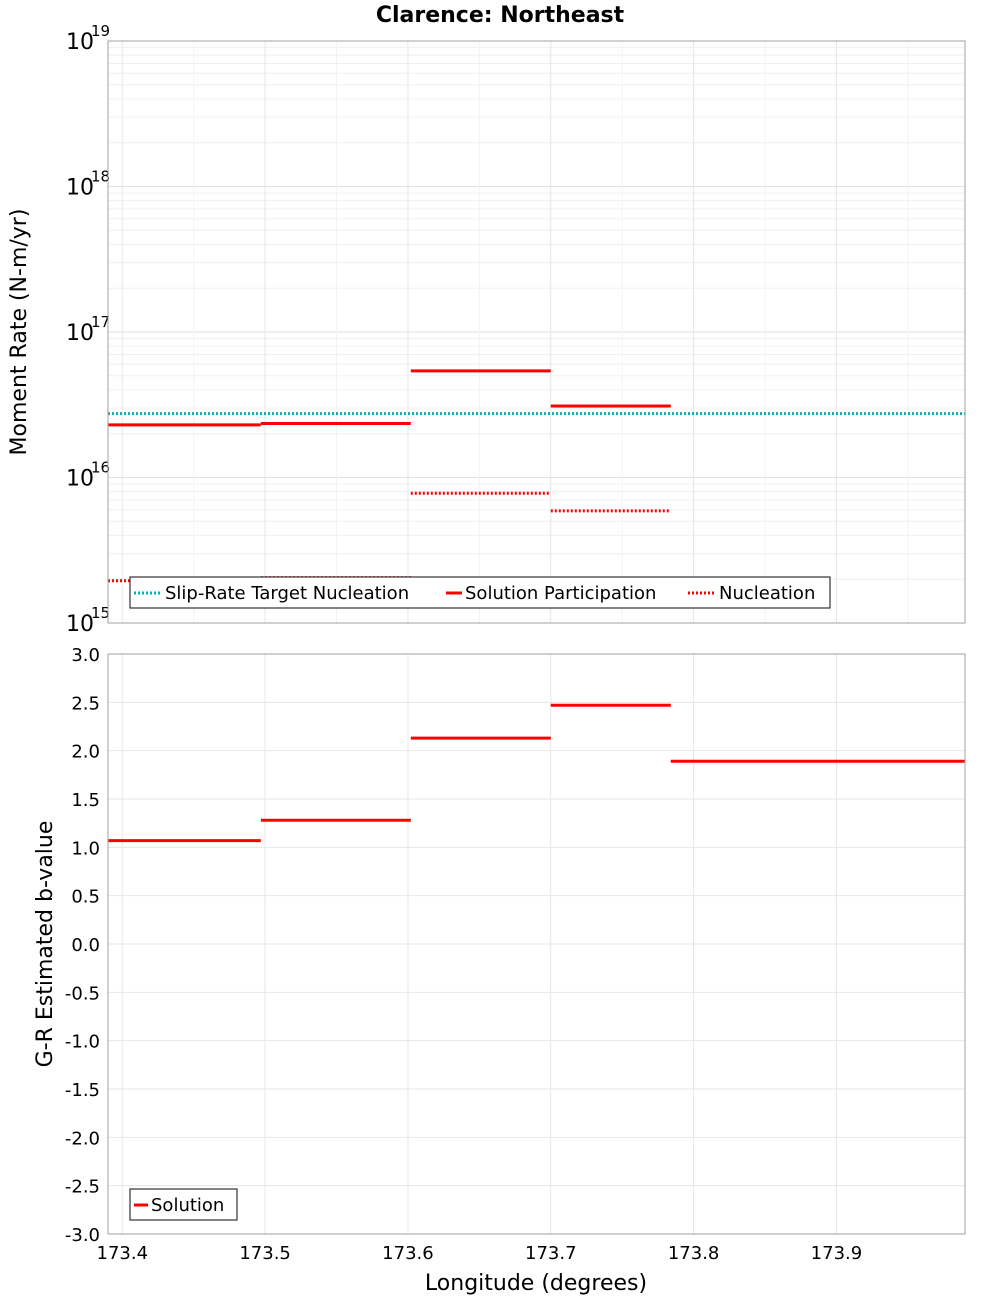  Describe the element at coordinates (100, 613) in the screenshot. I see `top-y-tick-exponent: 15` at that location.